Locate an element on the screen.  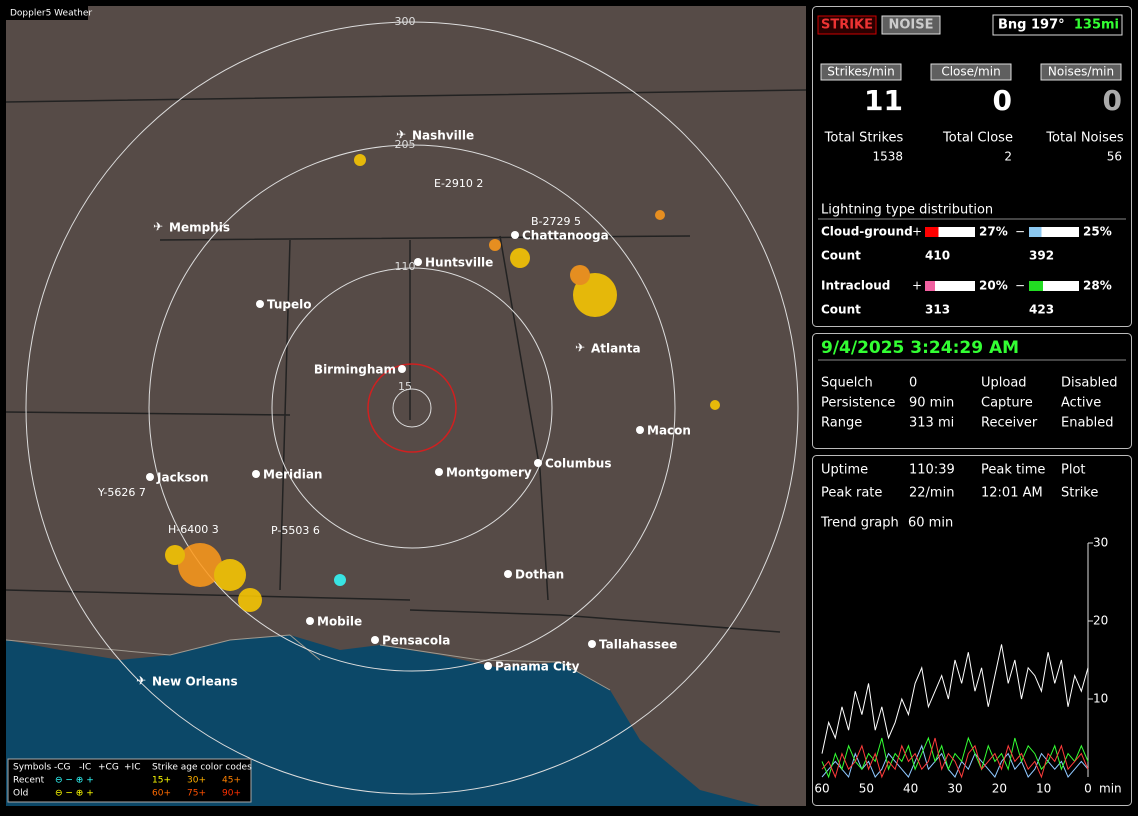
status-cell: Enabled is located at coordinates (1087, 423).